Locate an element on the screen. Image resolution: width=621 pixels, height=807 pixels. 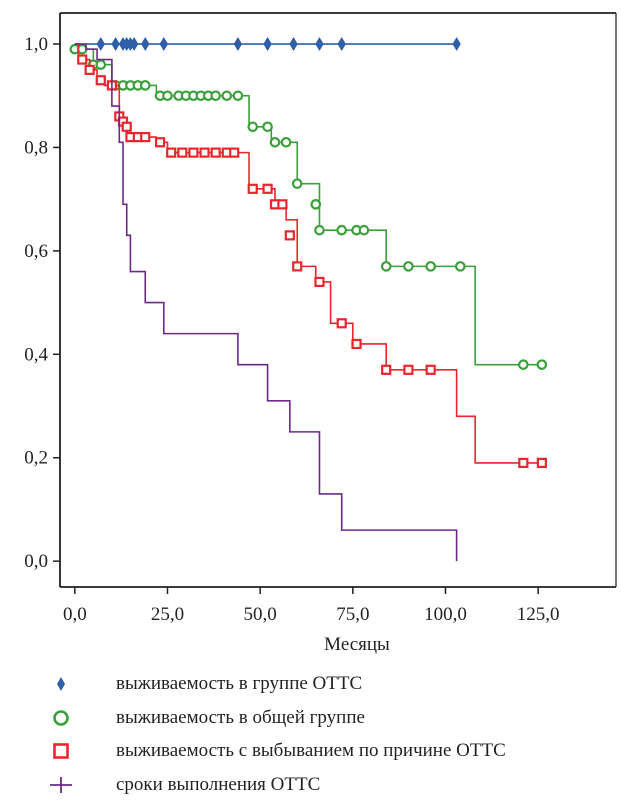
y-tick-label: 0,6 is located at coordinates (36, 251).